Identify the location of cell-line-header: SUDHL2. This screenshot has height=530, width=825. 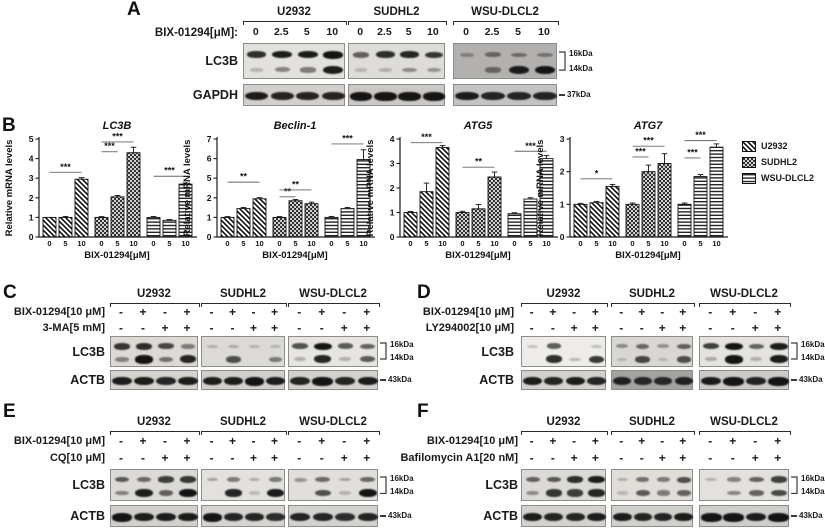
(396, 12).